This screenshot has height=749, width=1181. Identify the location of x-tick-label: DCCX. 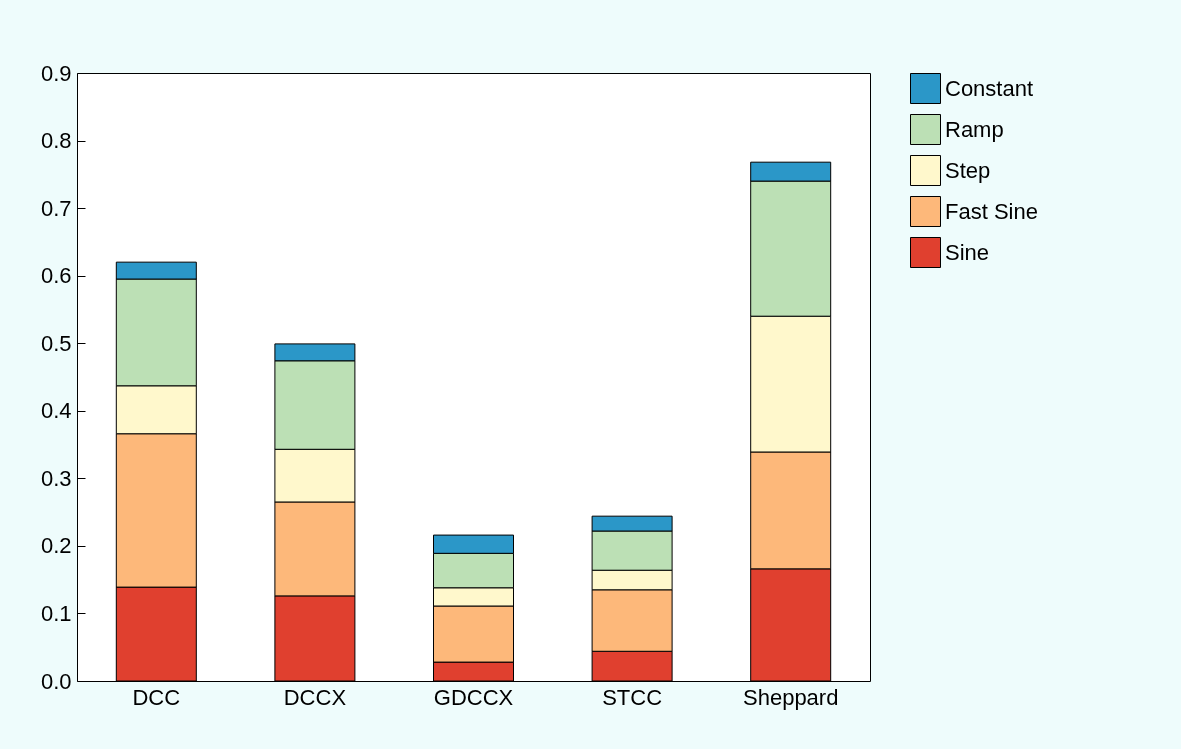
(315, 697).